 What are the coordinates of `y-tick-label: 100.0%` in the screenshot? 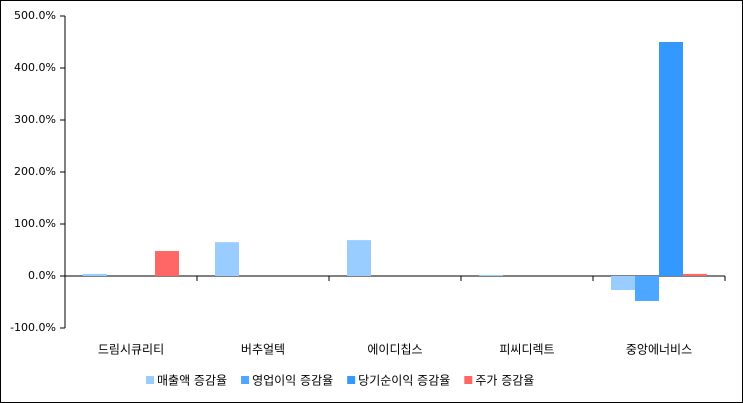 It's located at (35, 223).